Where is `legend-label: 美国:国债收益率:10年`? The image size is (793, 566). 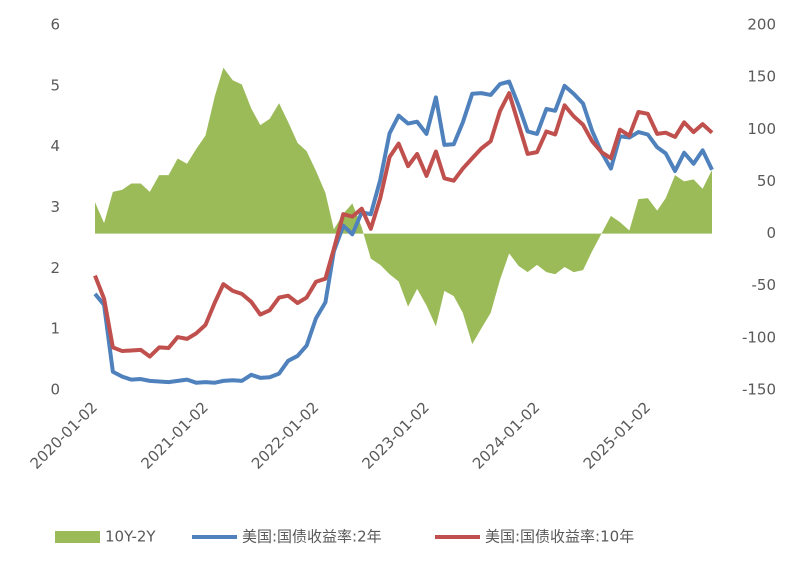
legend-label: 美国:国债收益率:10年 is located at coordinates (559, 537).